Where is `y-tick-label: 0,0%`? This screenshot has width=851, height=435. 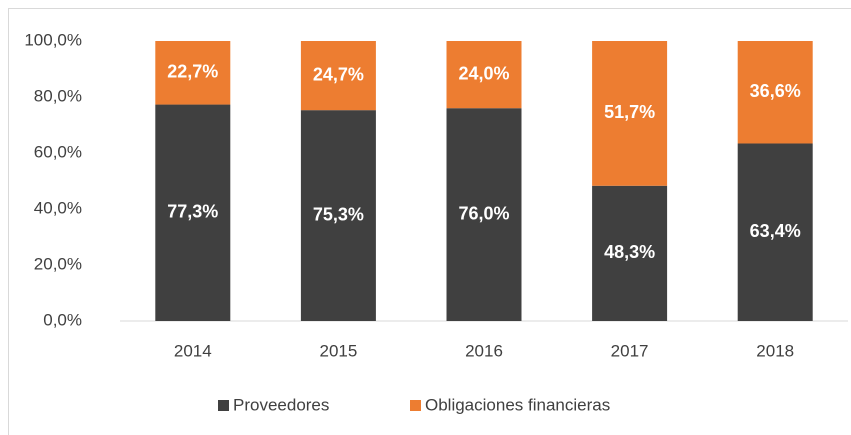
y-tick-label: 0,0% is located at coordinates (62, 319).